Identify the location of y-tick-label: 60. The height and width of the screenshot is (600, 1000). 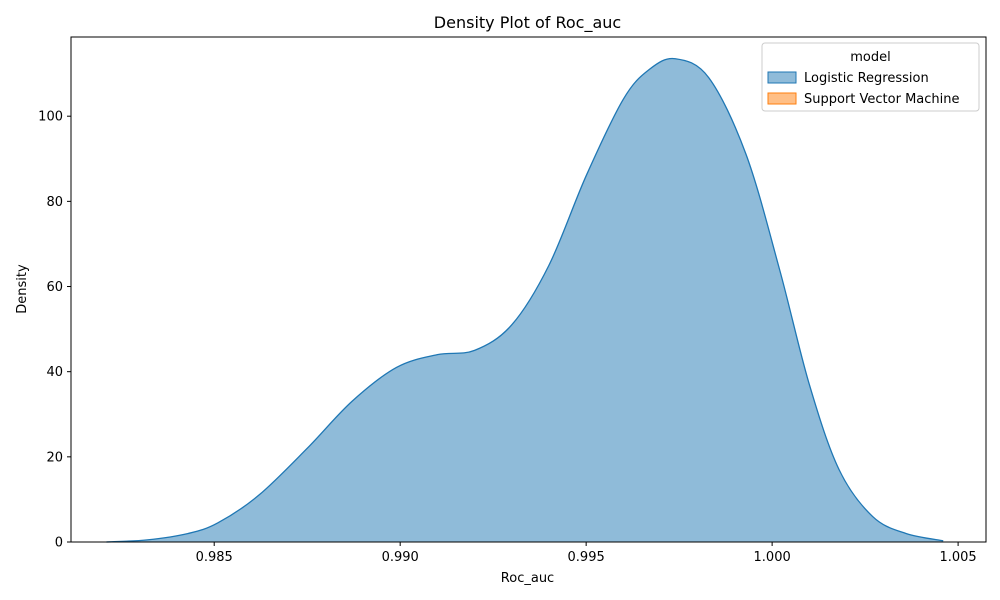
(54, 287).